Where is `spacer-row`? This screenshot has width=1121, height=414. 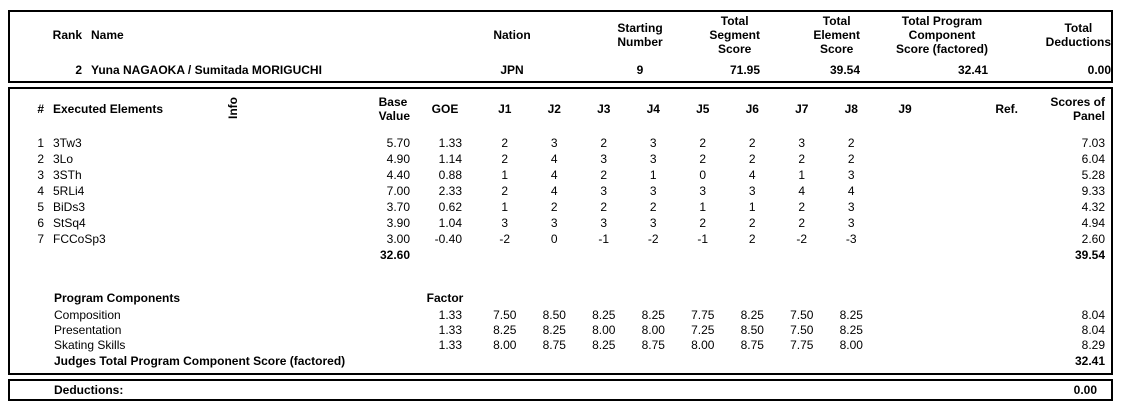
spacer-row is located at coordinates (560, 276).